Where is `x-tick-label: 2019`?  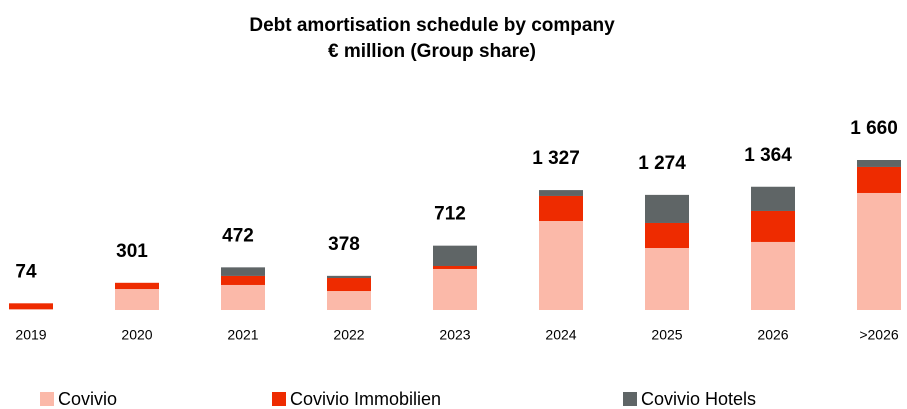
x-tick-label: 2019 is located at coordinates (30, 335).